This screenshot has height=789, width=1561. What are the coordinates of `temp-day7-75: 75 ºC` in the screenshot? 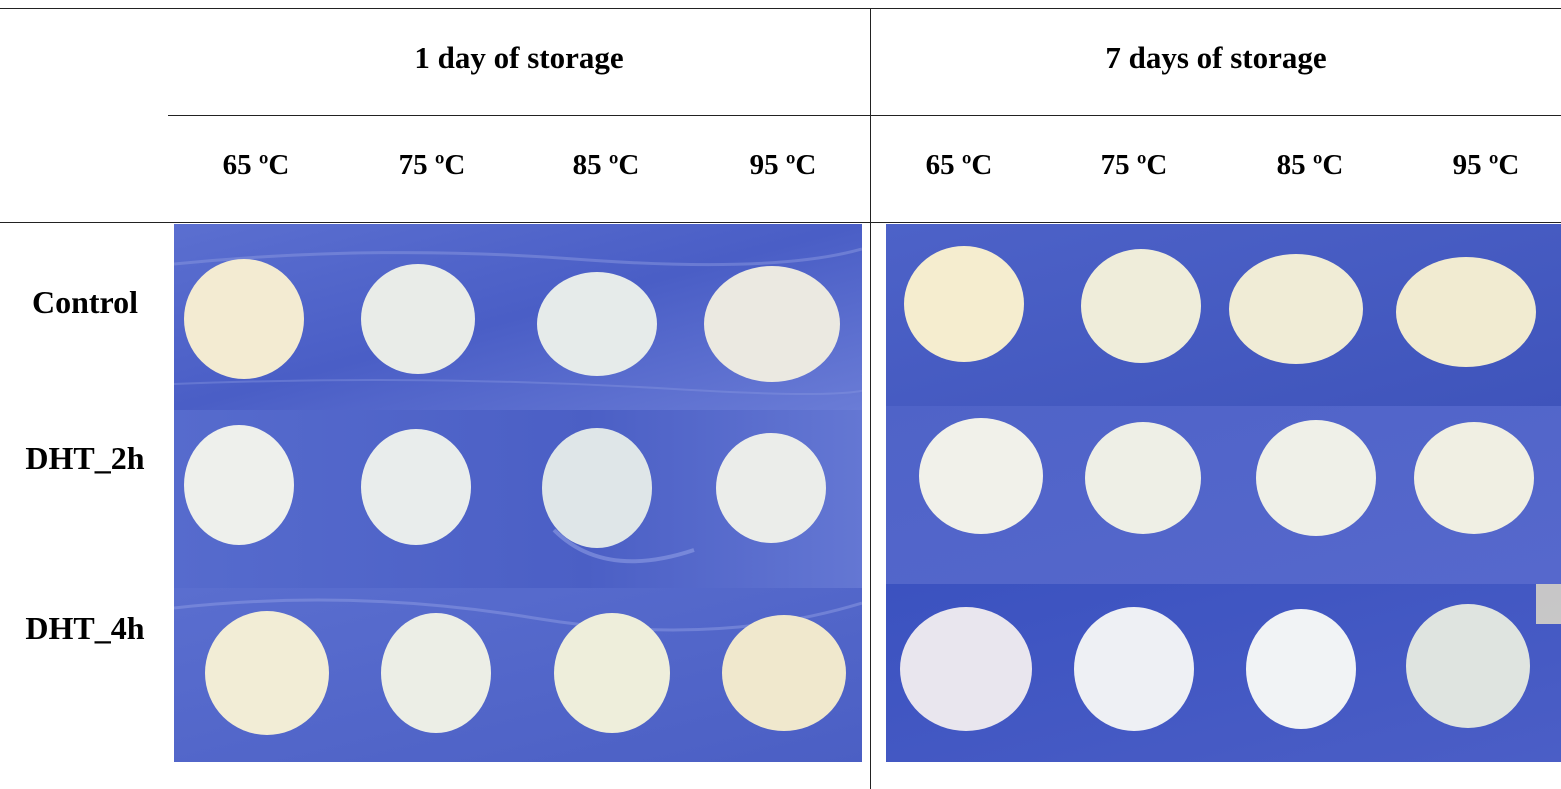 It's located at (1134, 165).